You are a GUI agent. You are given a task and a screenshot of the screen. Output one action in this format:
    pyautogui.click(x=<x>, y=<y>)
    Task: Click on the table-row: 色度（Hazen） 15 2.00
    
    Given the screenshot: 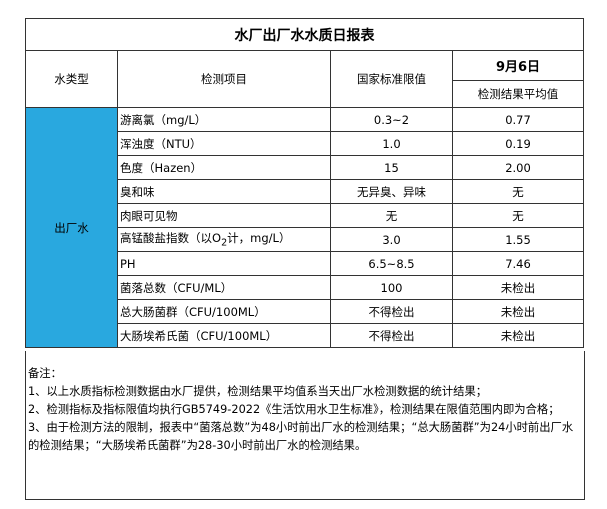 What is the action you would take?
    pyautogui.click(x=305, y=167)
    